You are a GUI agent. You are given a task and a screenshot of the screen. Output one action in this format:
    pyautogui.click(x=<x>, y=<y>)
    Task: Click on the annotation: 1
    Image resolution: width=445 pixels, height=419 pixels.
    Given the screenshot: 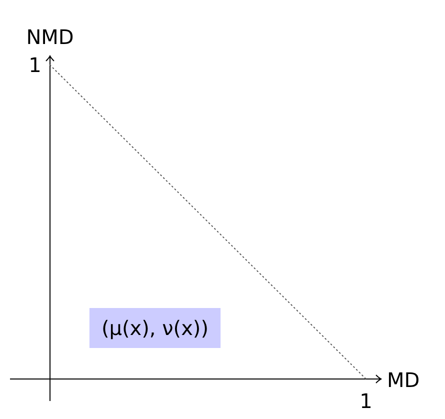 What is the action you would take?
    pyautogui.click(x=35, y=65)
    